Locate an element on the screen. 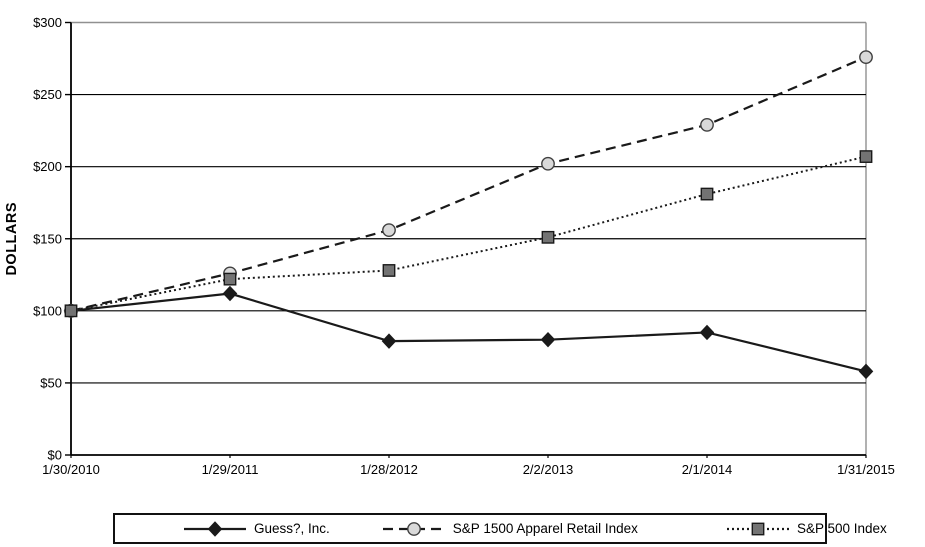 The image size is (925, 547). sp500-line-square-icon is located at coordinates (757, 528).